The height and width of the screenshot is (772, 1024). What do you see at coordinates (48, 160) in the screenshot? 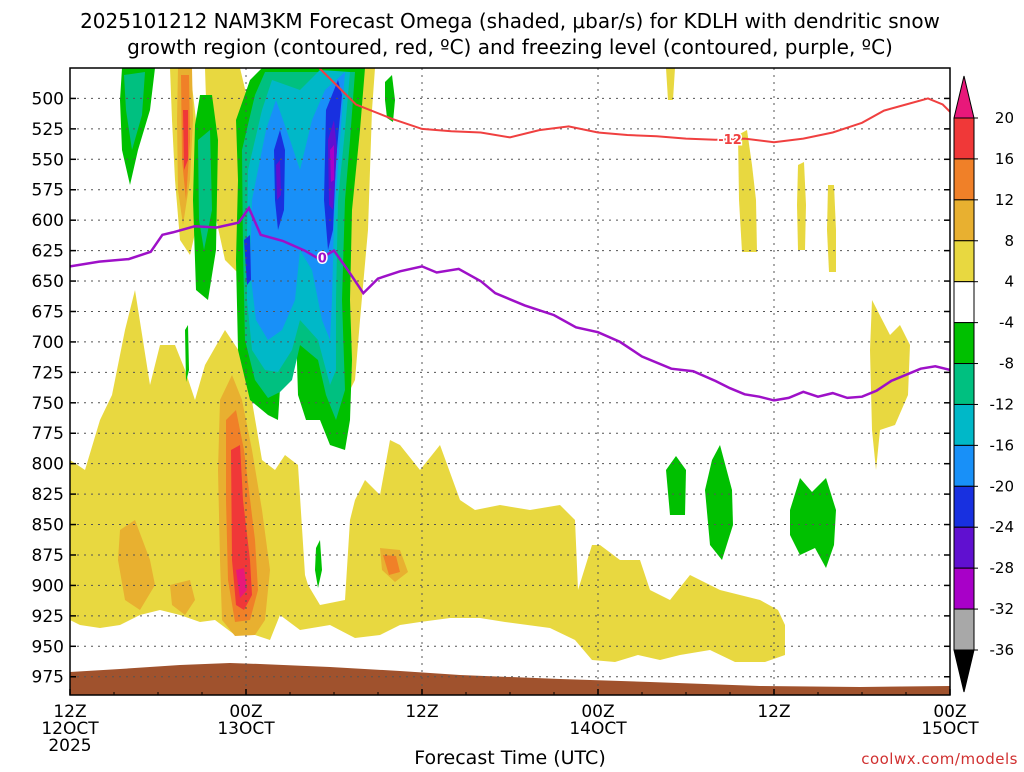
I see `y-tick-label: 550` at bounding box center [48, 160].